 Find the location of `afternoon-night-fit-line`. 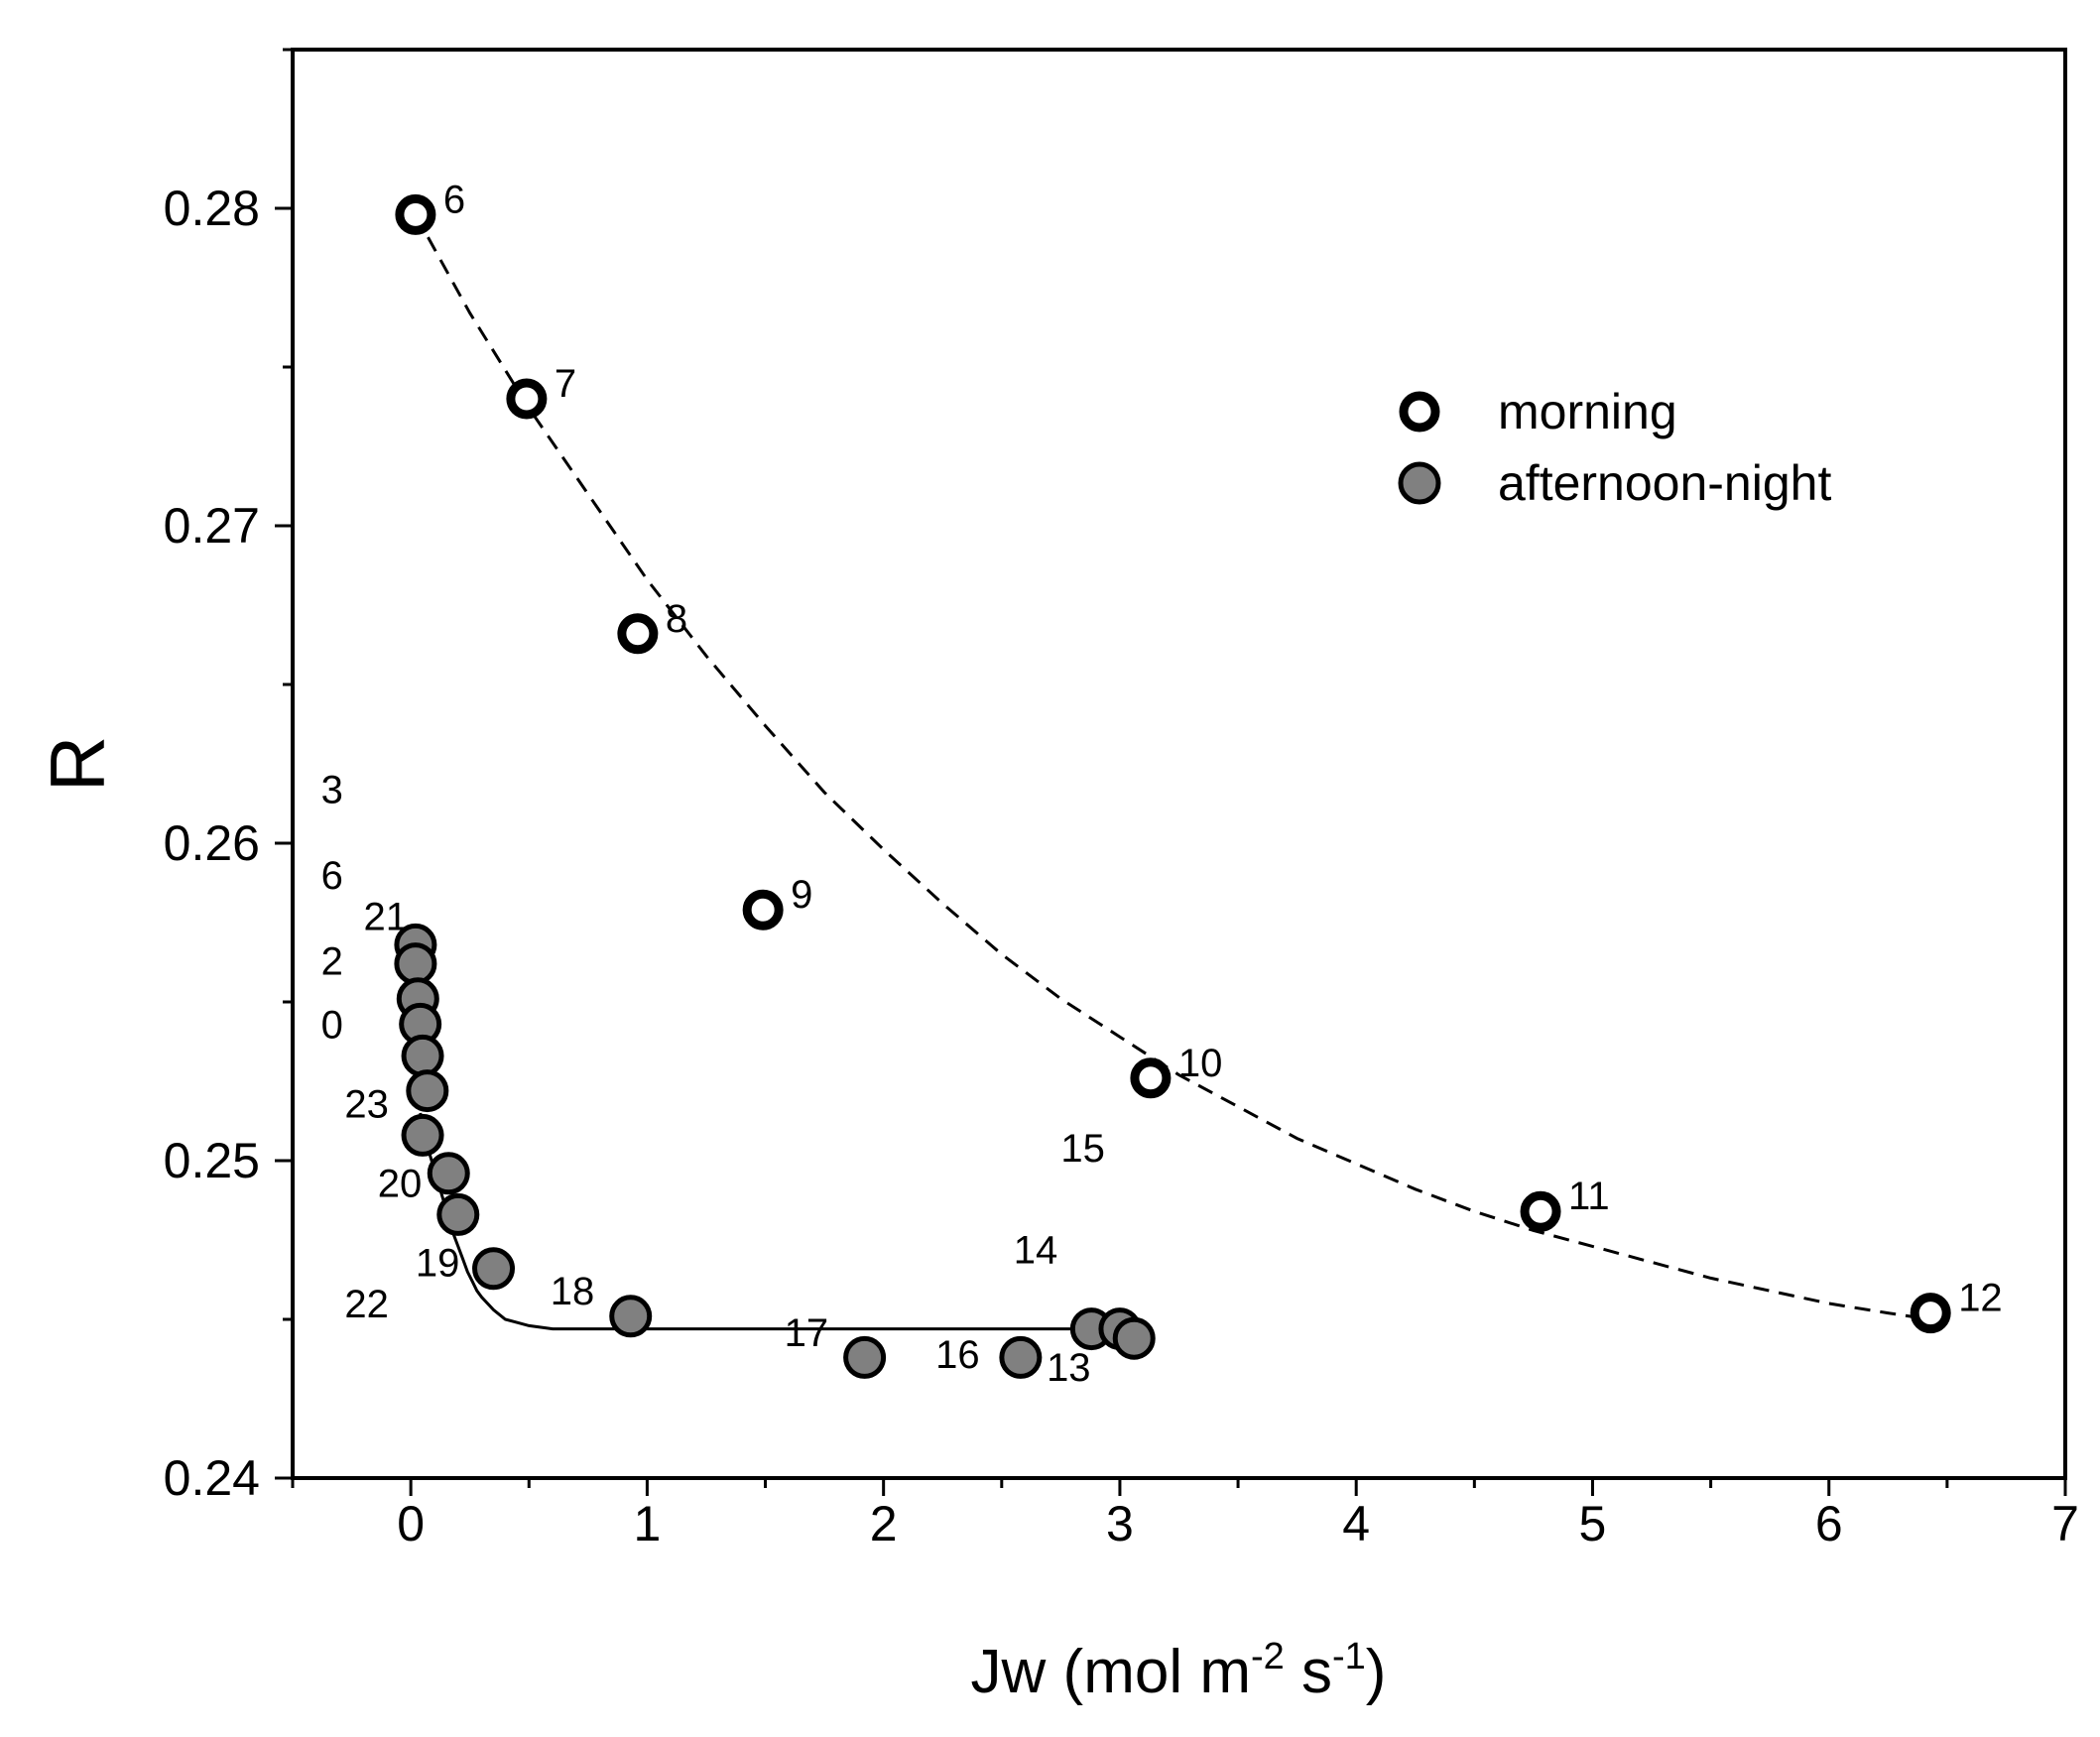

afternoon-night-fit-line is located at coordinates (777, 1221).